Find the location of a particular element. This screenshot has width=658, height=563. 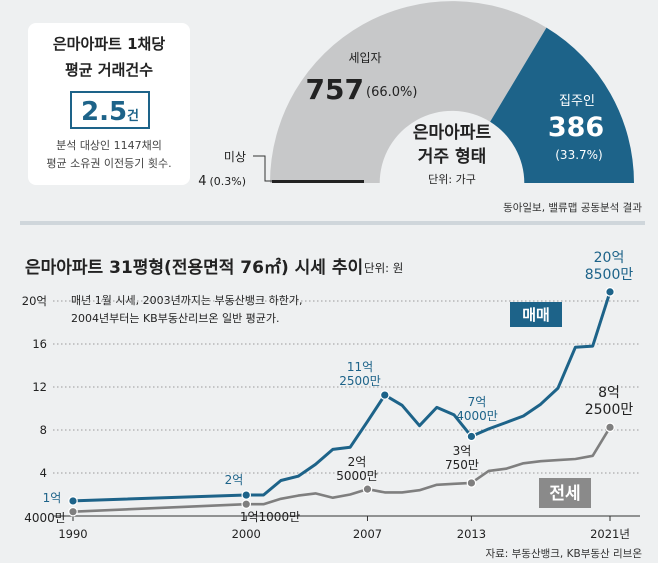

owner-value: 386 is located at coordinates (576, 127).